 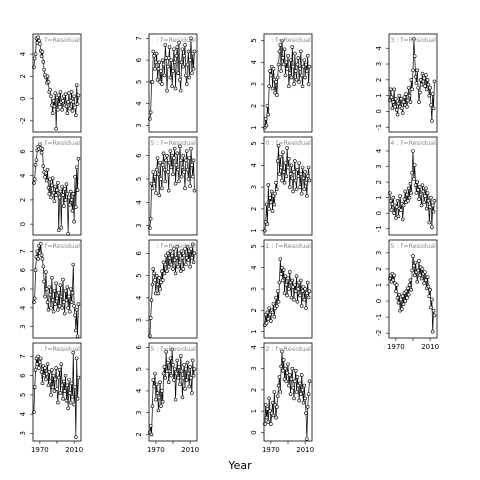 I want to click on panel-0-1: : f=Residual 3 4 5 6 7, so click(x=166, y=83).